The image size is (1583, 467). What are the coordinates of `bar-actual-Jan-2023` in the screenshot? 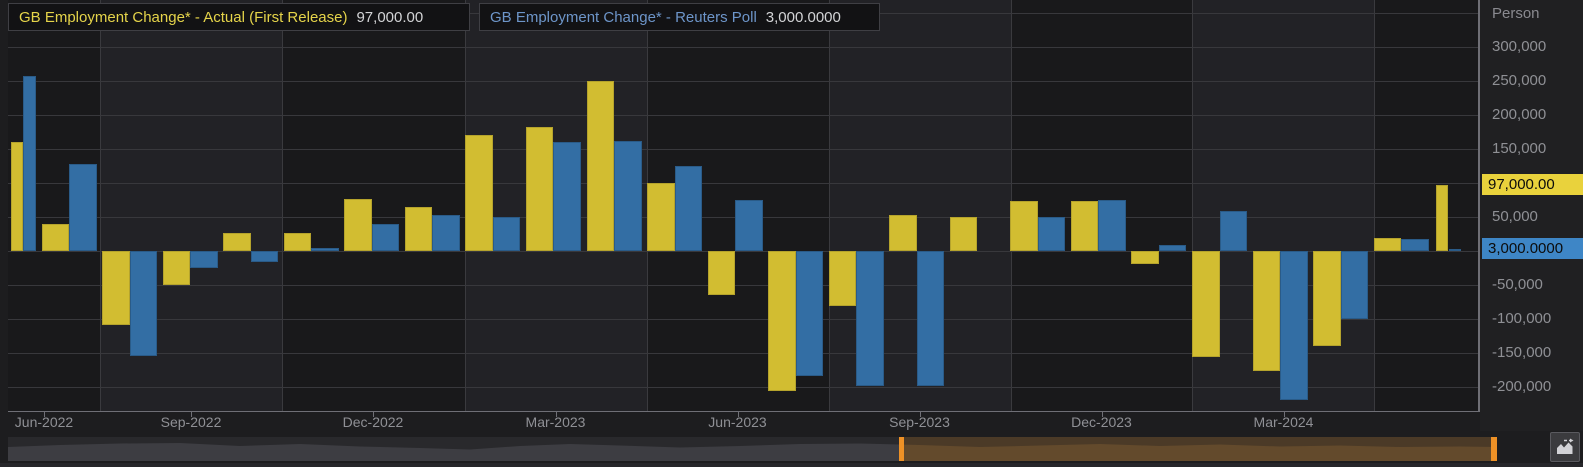 It's located at (418, 229).